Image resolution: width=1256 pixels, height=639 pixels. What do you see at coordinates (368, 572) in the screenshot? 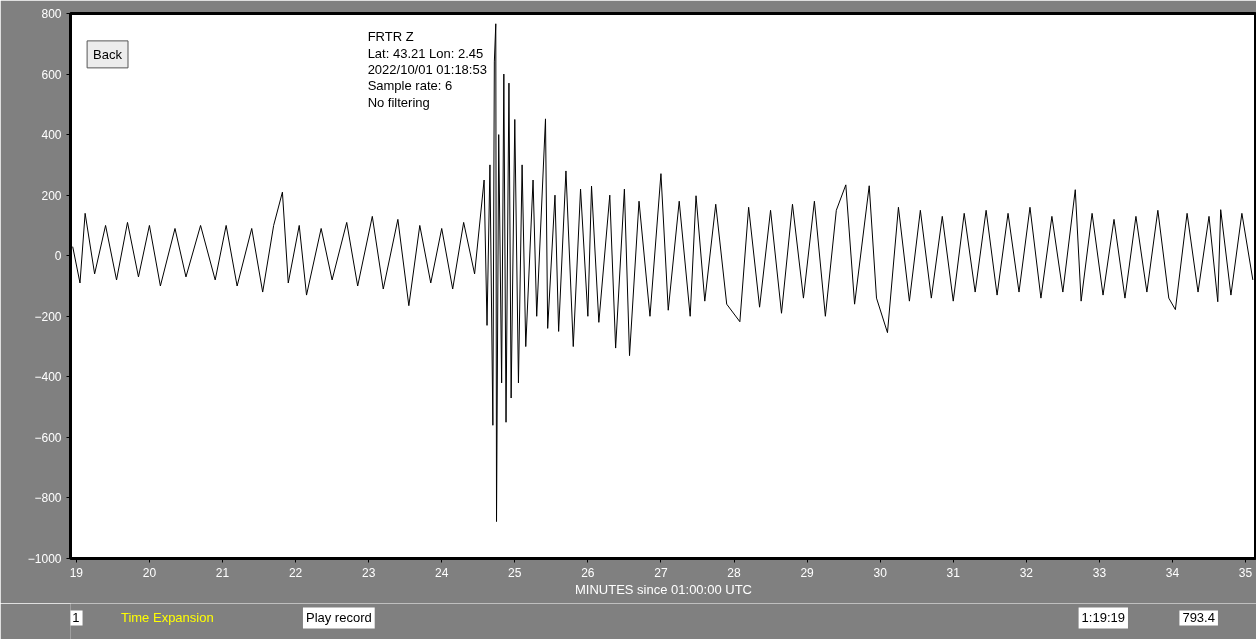
I see `x-tick-label: 23` at bounding box center [368, 572].